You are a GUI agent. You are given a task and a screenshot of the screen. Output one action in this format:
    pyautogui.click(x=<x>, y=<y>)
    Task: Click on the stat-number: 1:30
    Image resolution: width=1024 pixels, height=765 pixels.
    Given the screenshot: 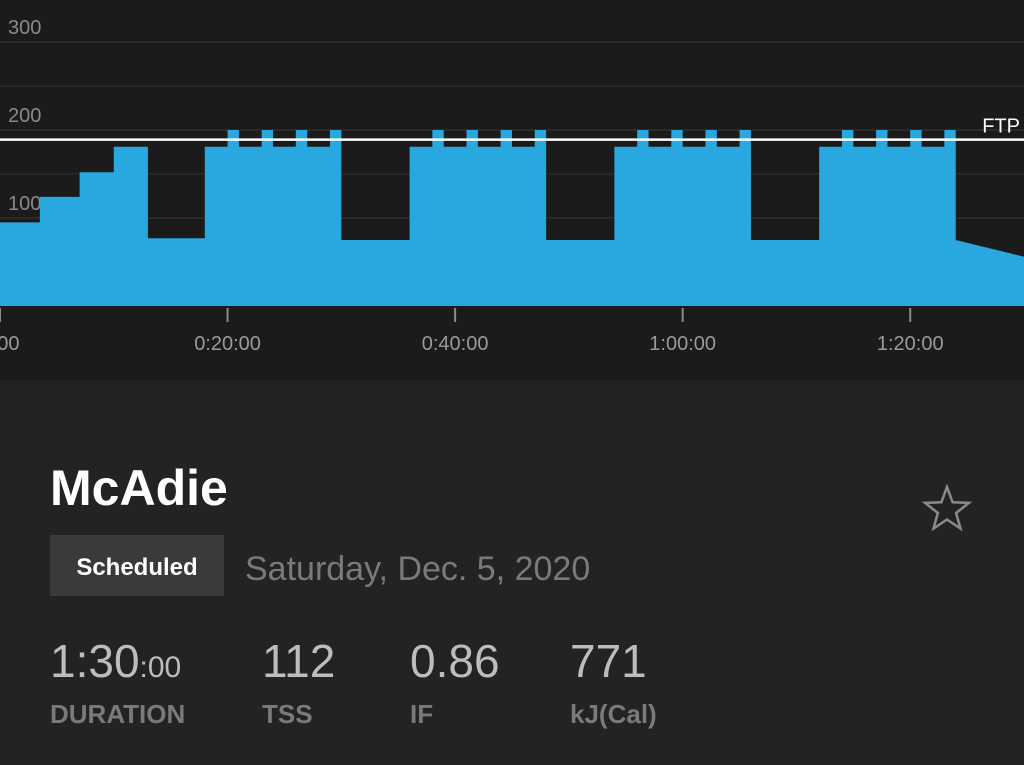 What is the action you would take?
    pyautogui.click(x=95, y=661)
    